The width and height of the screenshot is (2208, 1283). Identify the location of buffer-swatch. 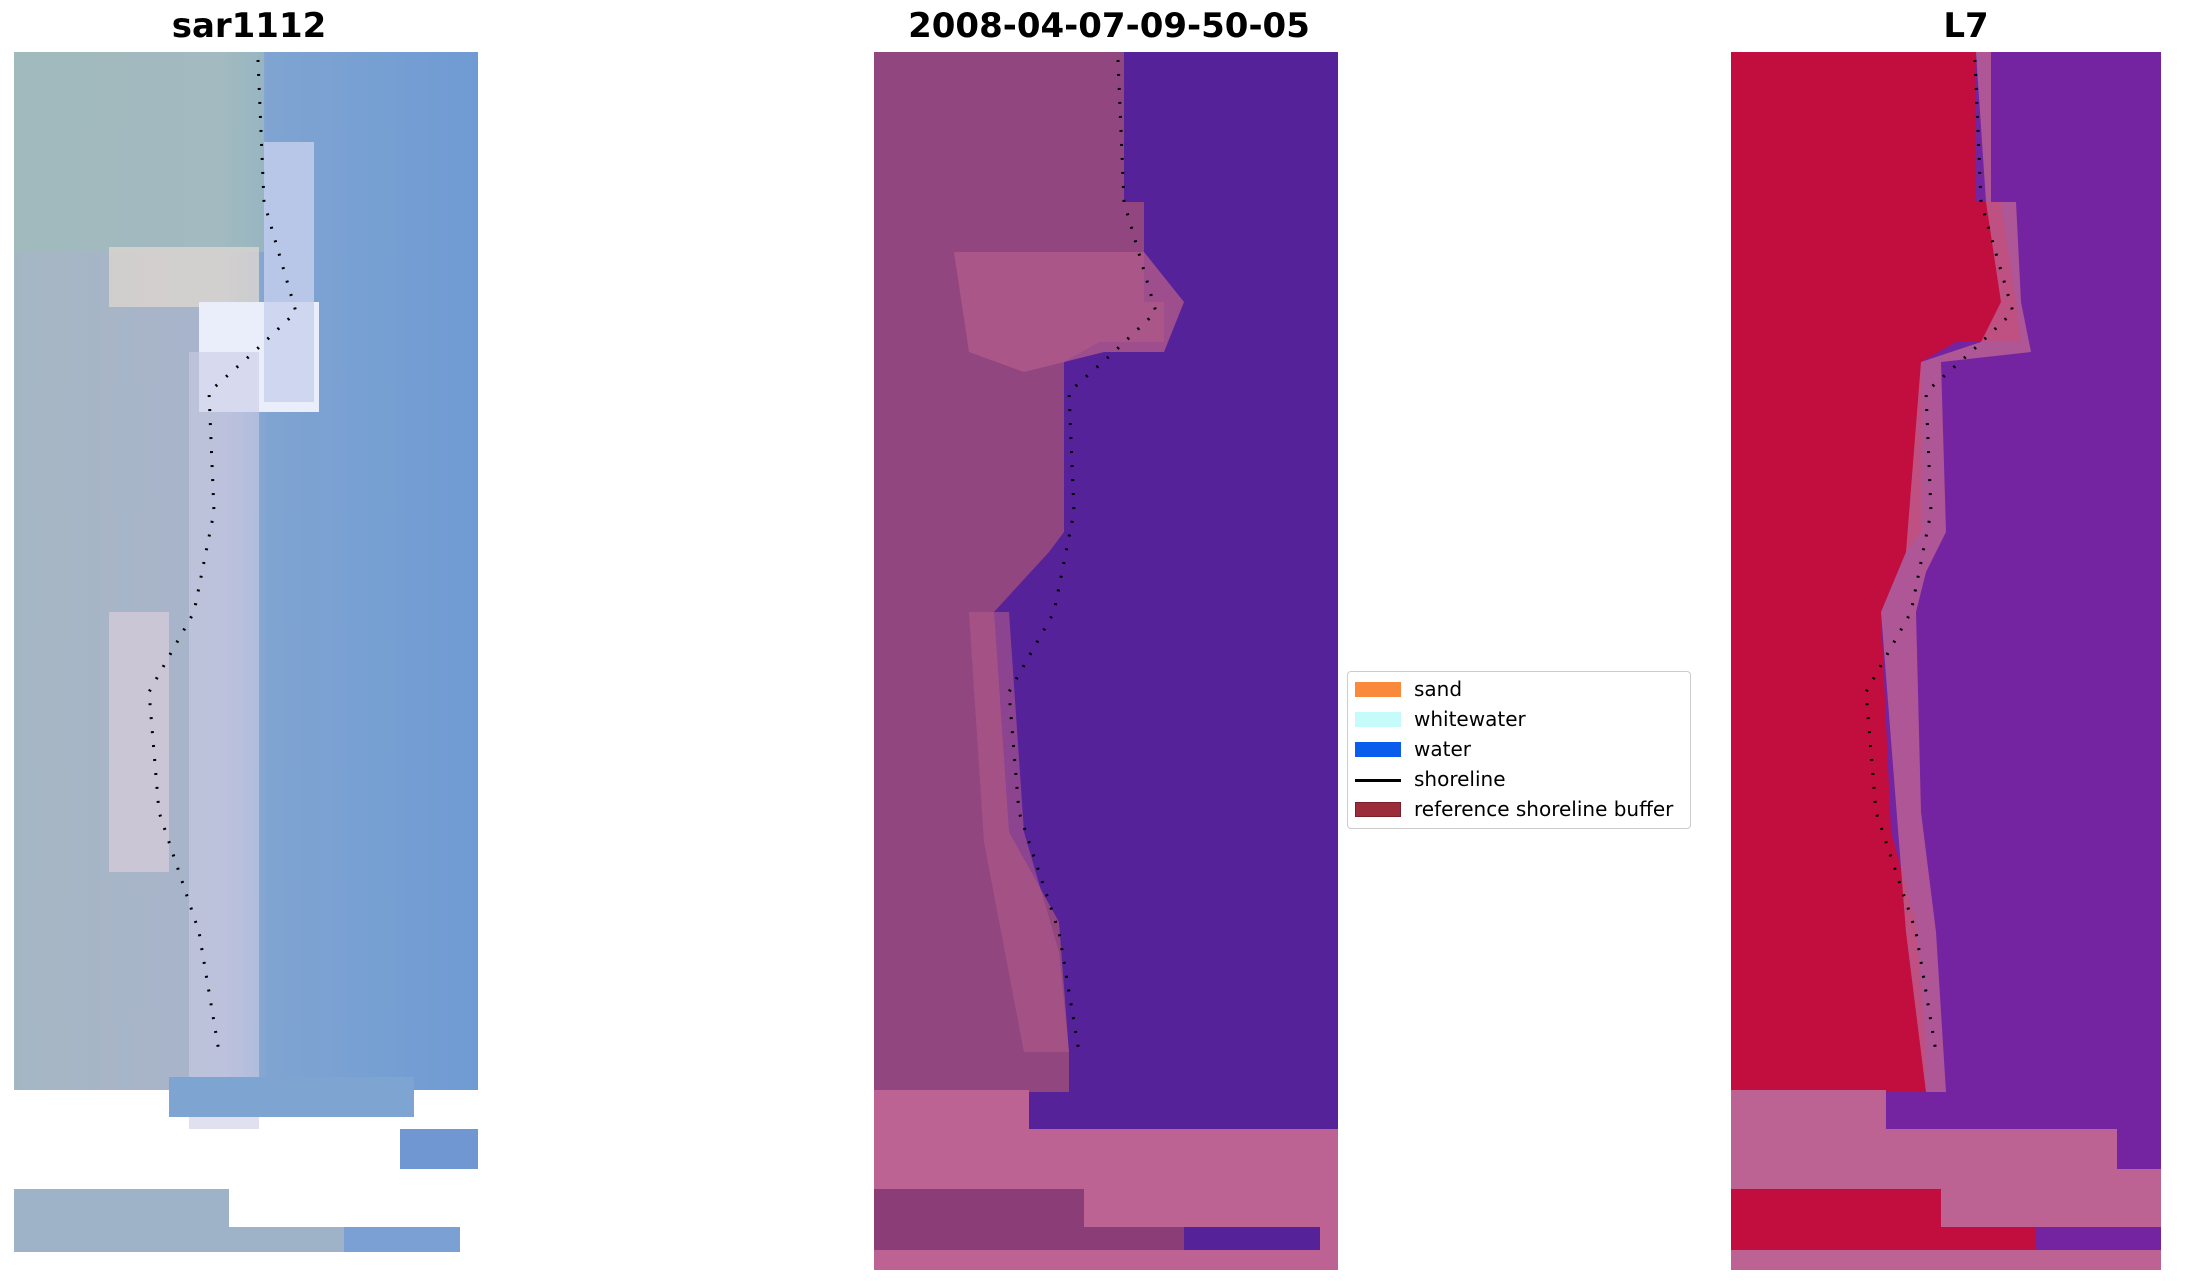
(1378, 809).